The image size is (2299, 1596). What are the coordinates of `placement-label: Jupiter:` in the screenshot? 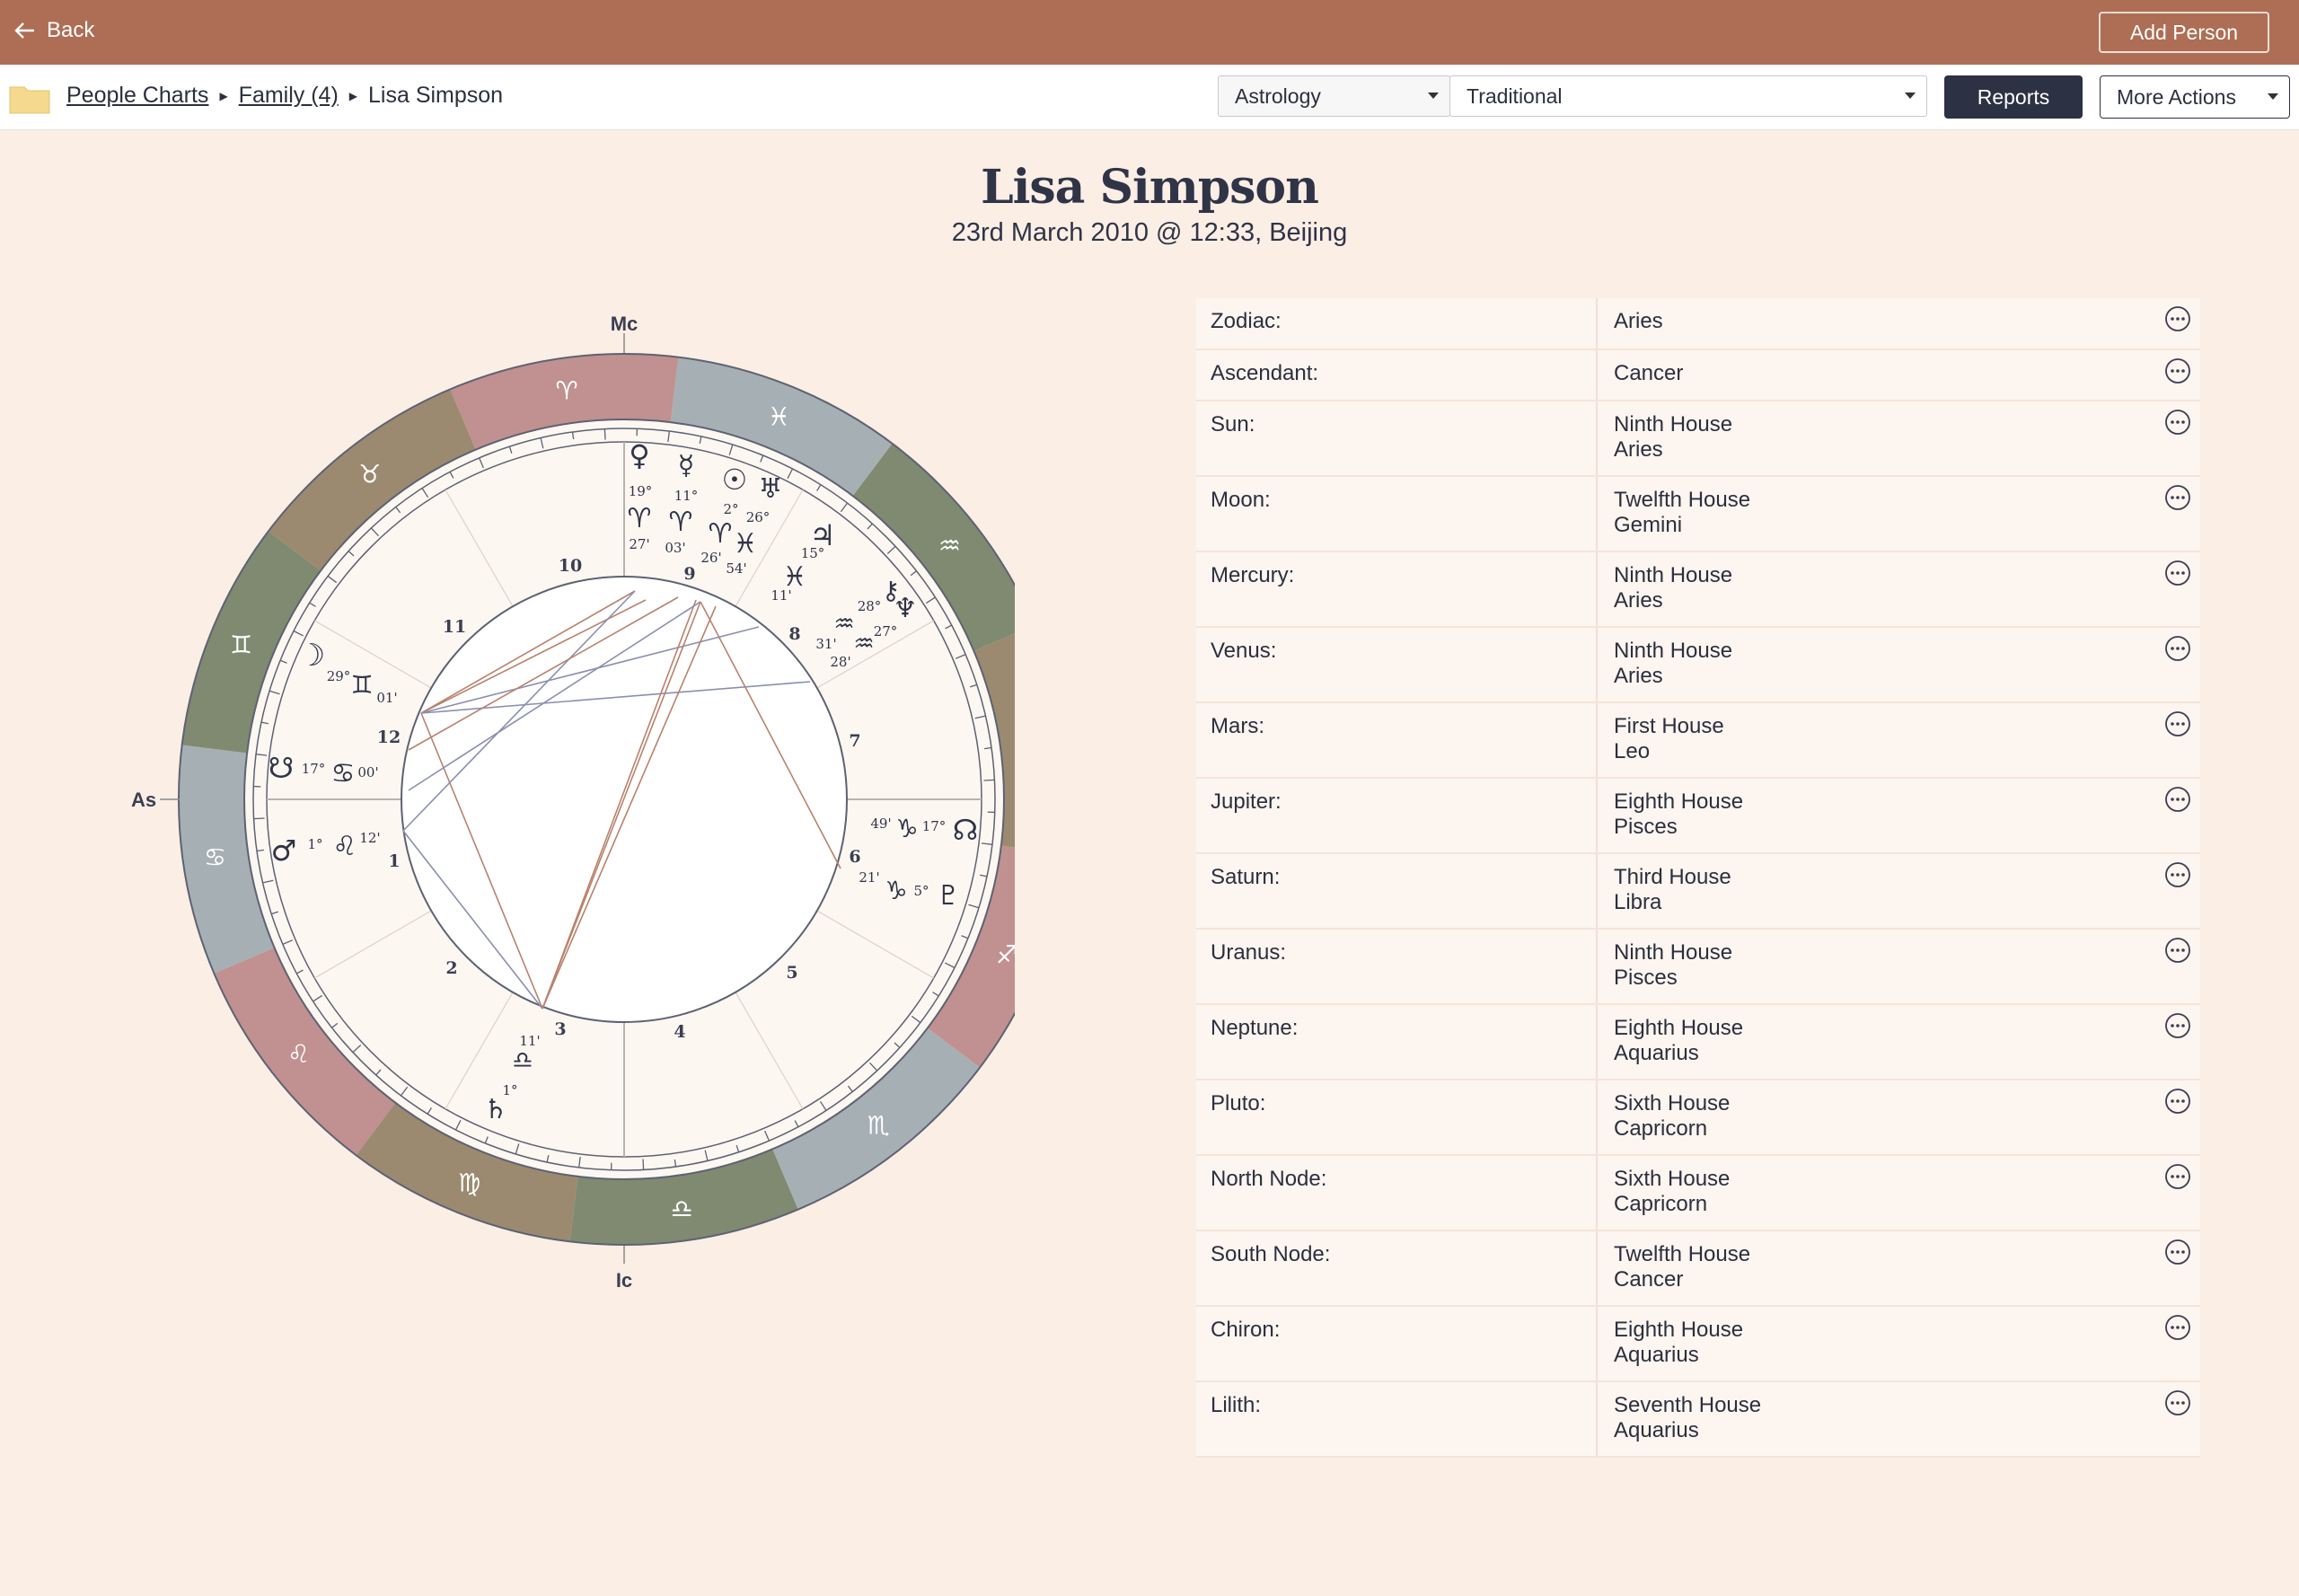 It's located at (1397, 816).